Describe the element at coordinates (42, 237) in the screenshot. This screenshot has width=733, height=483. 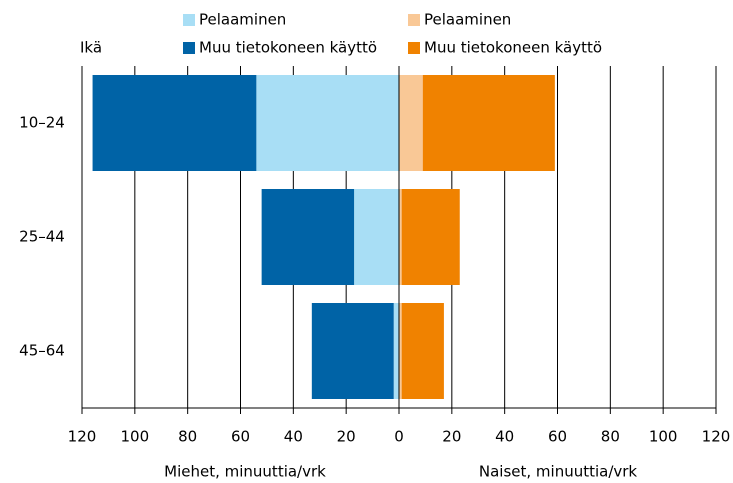
I see `y-tick-label: 25–44` at that location.